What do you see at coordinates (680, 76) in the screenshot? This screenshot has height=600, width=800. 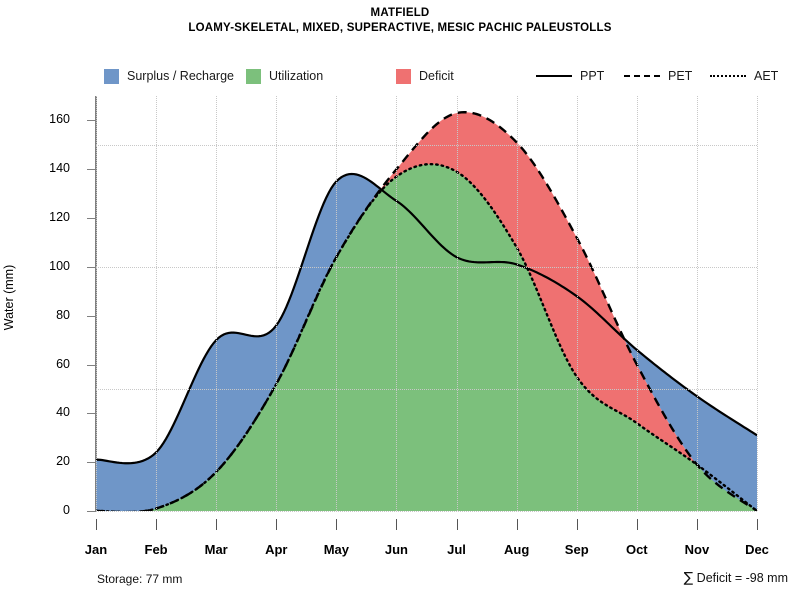 I see `legend-label-pet: PET` at bounding box center [680, 76].